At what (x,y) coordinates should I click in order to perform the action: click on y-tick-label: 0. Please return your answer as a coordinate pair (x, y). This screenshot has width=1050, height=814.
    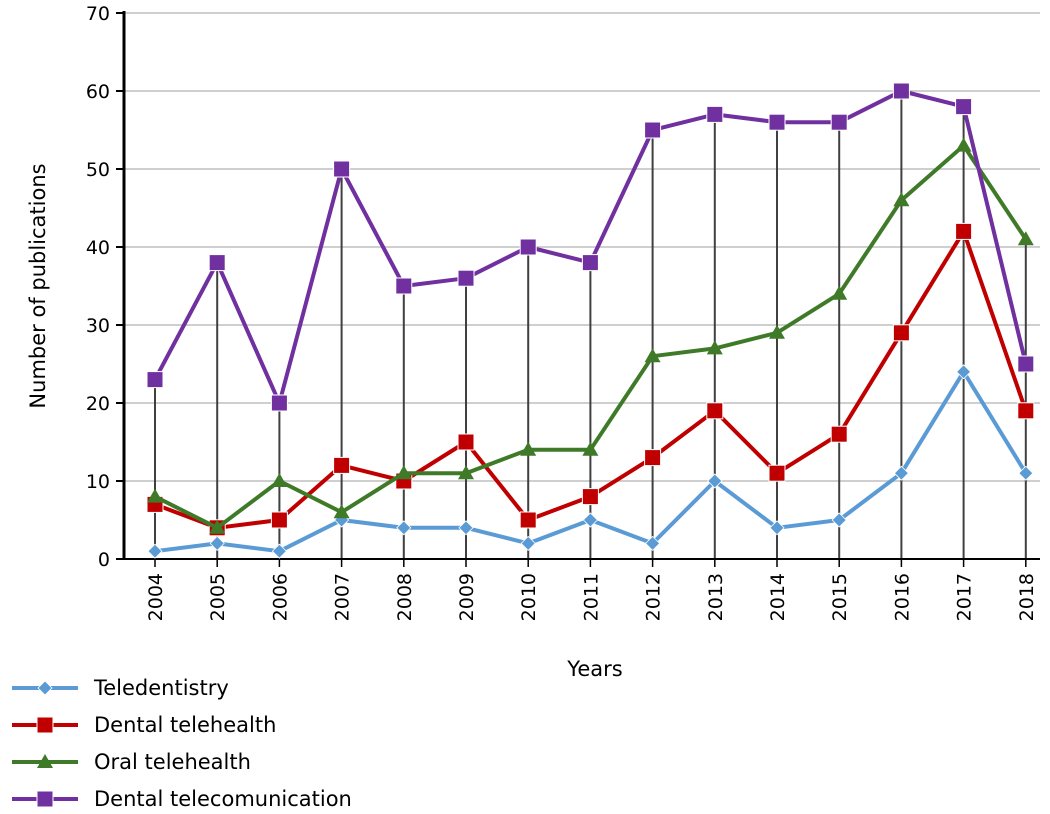
    Looking at the image, I should click on (104, 560).